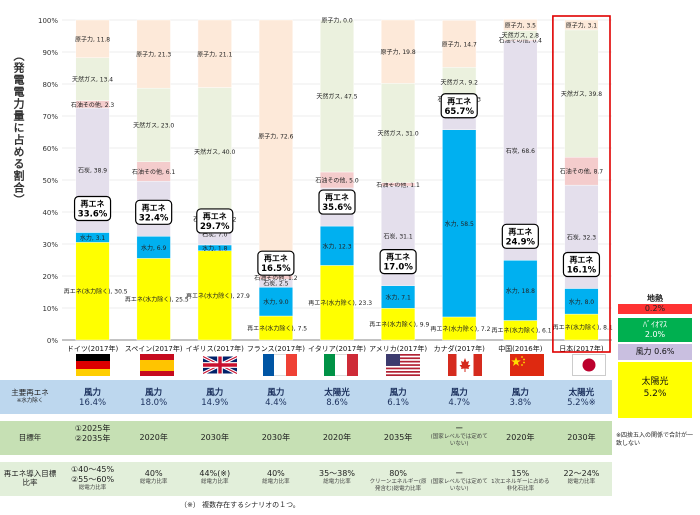 This screenshot has width=700, height=515. Describe the element at coordinates (50, 277) in the screenshot. I see `y-tick-label: 20%` at that location.